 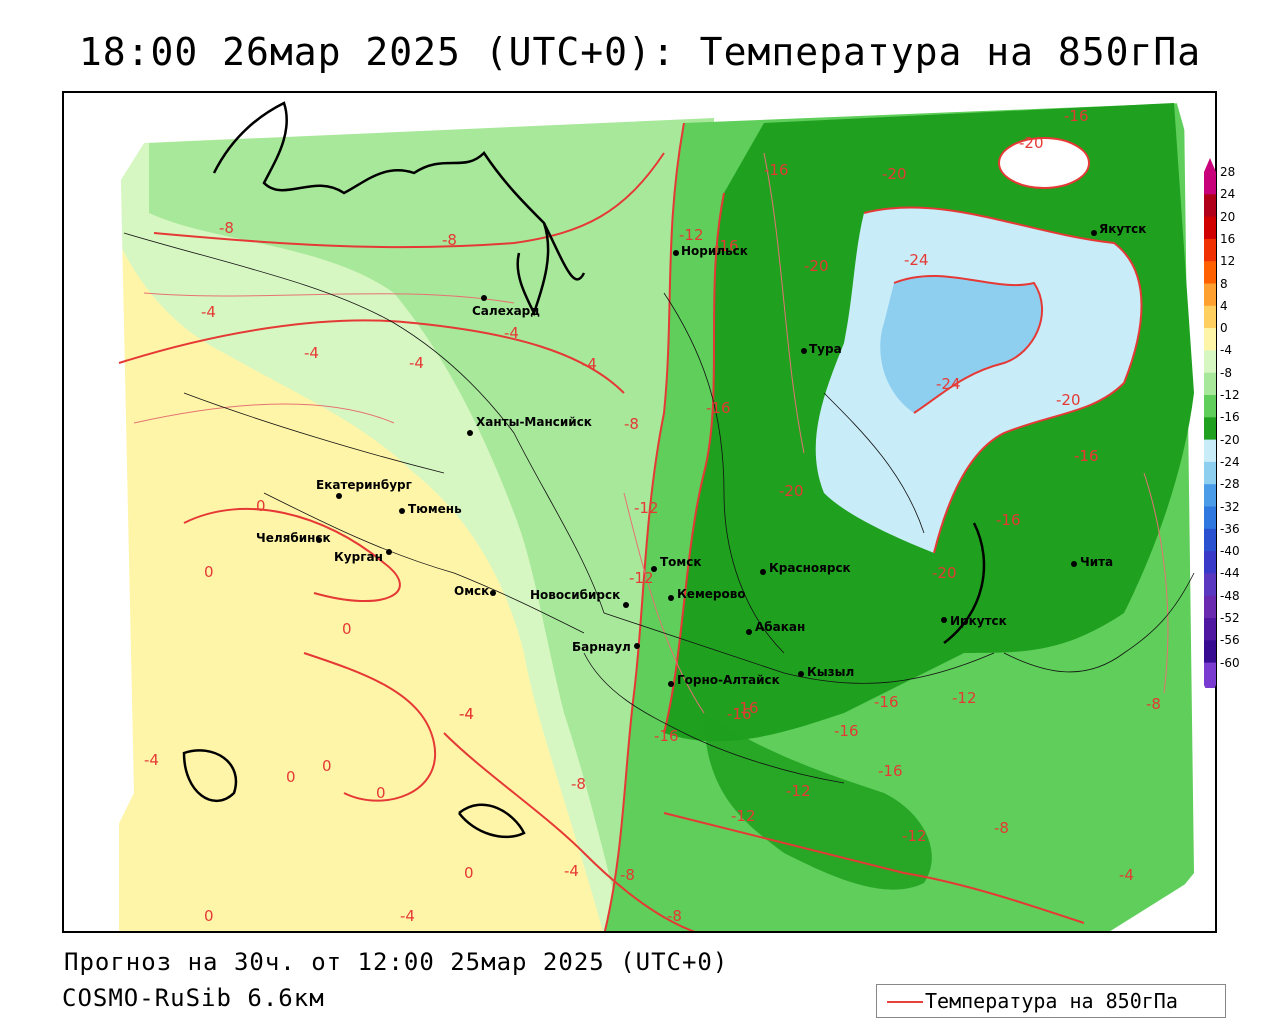 What do you see at coordinates (1230, 506) in the screenshot?
I see `scale-label: -32` at bounding box center [1230, 506].